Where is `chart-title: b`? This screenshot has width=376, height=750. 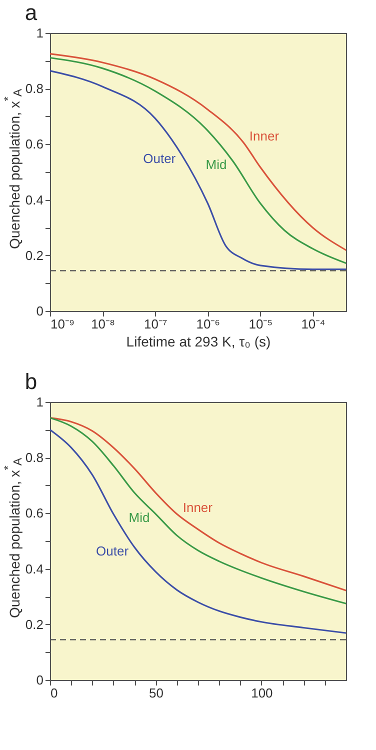 chart-title: b is located at coordinates (31, 381).